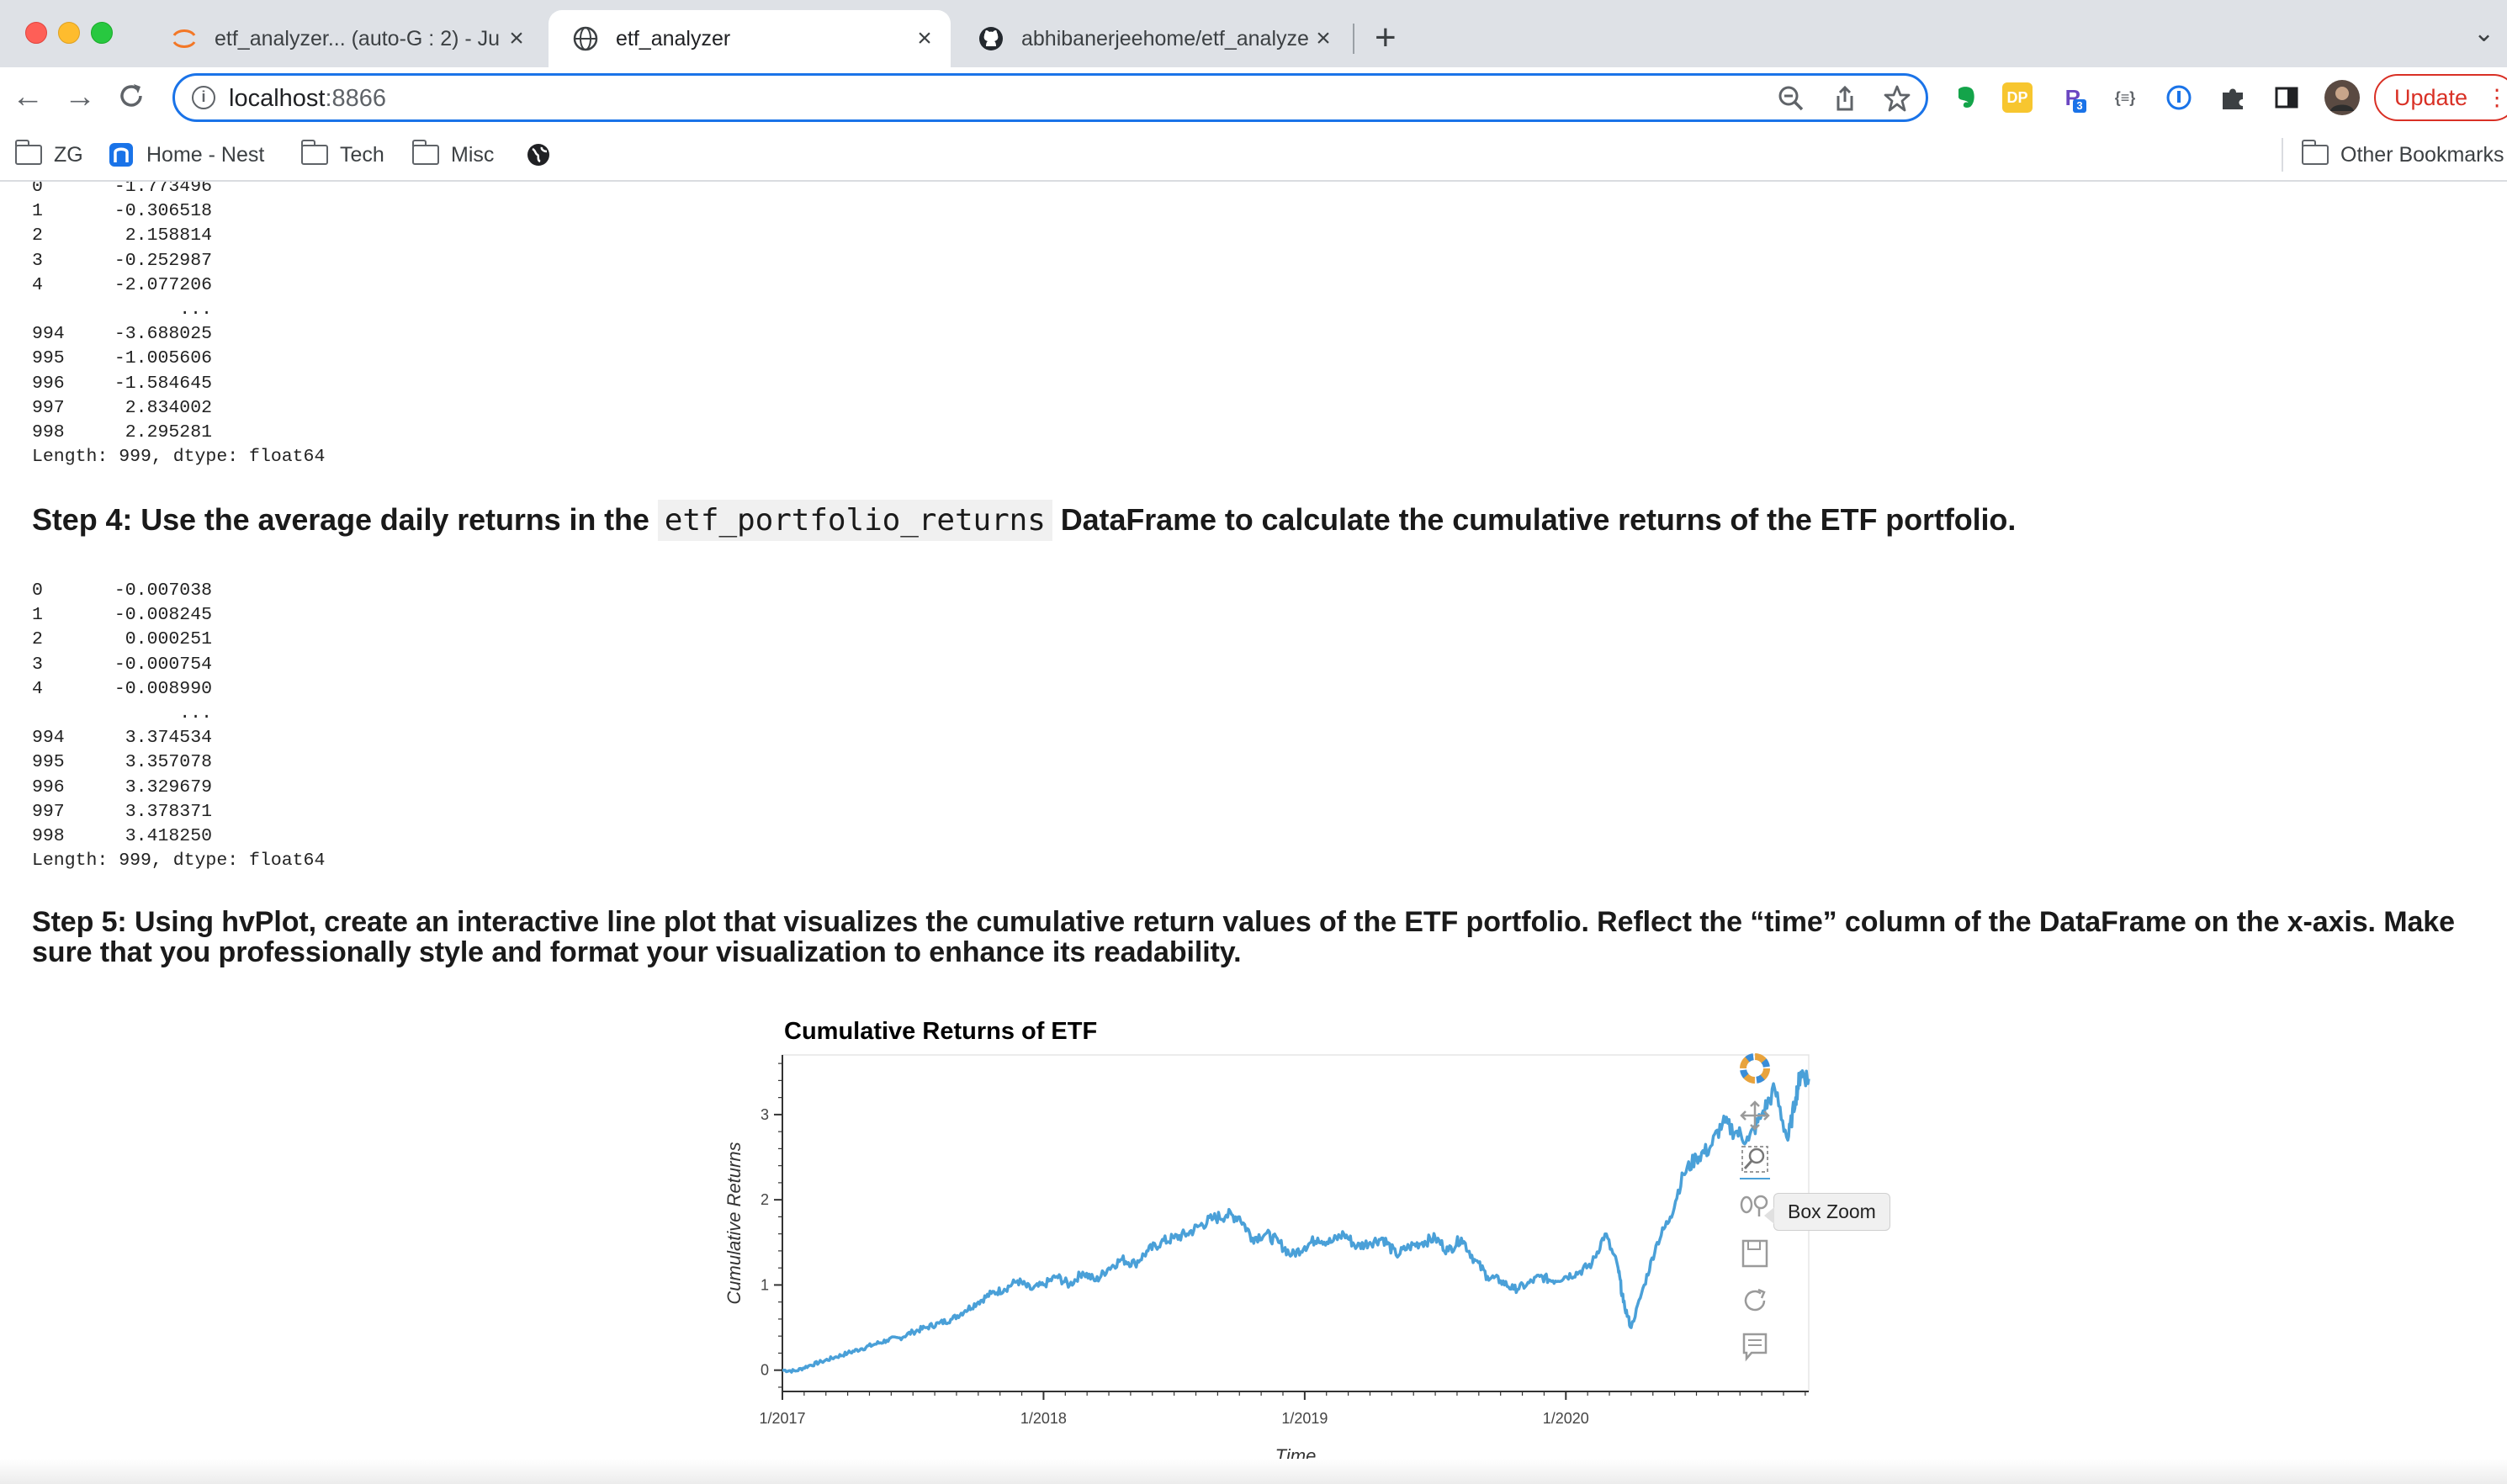 This screenshot has height=1484, width=2507. I want to click on bookmark-home-nest: Home - Nest, so click(186, 155).